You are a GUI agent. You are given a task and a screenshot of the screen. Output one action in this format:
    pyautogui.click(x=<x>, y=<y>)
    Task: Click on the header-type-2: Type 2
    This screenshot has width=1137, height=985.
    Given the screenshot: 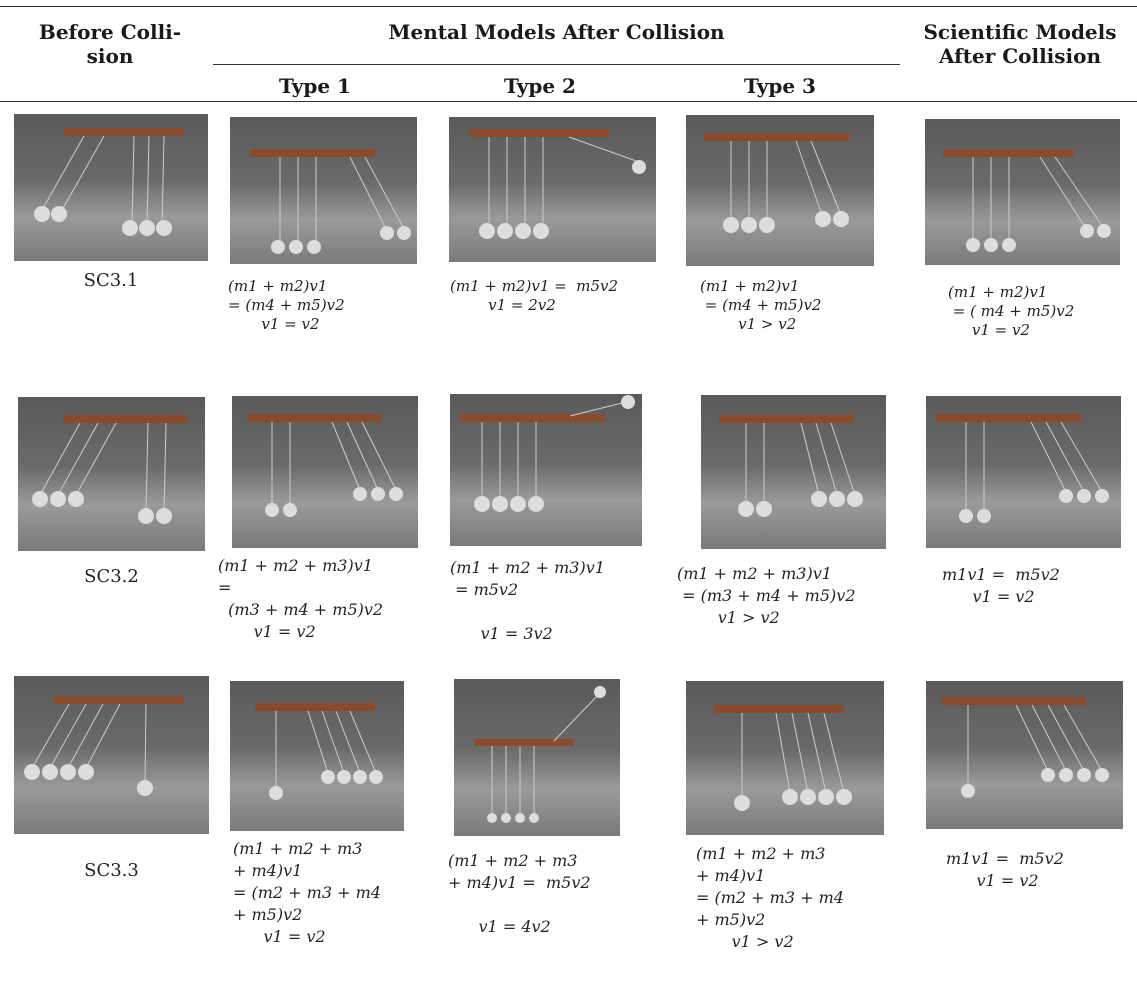 What is the action you would take?
    pyautogui.click(x=540, y=86)
    